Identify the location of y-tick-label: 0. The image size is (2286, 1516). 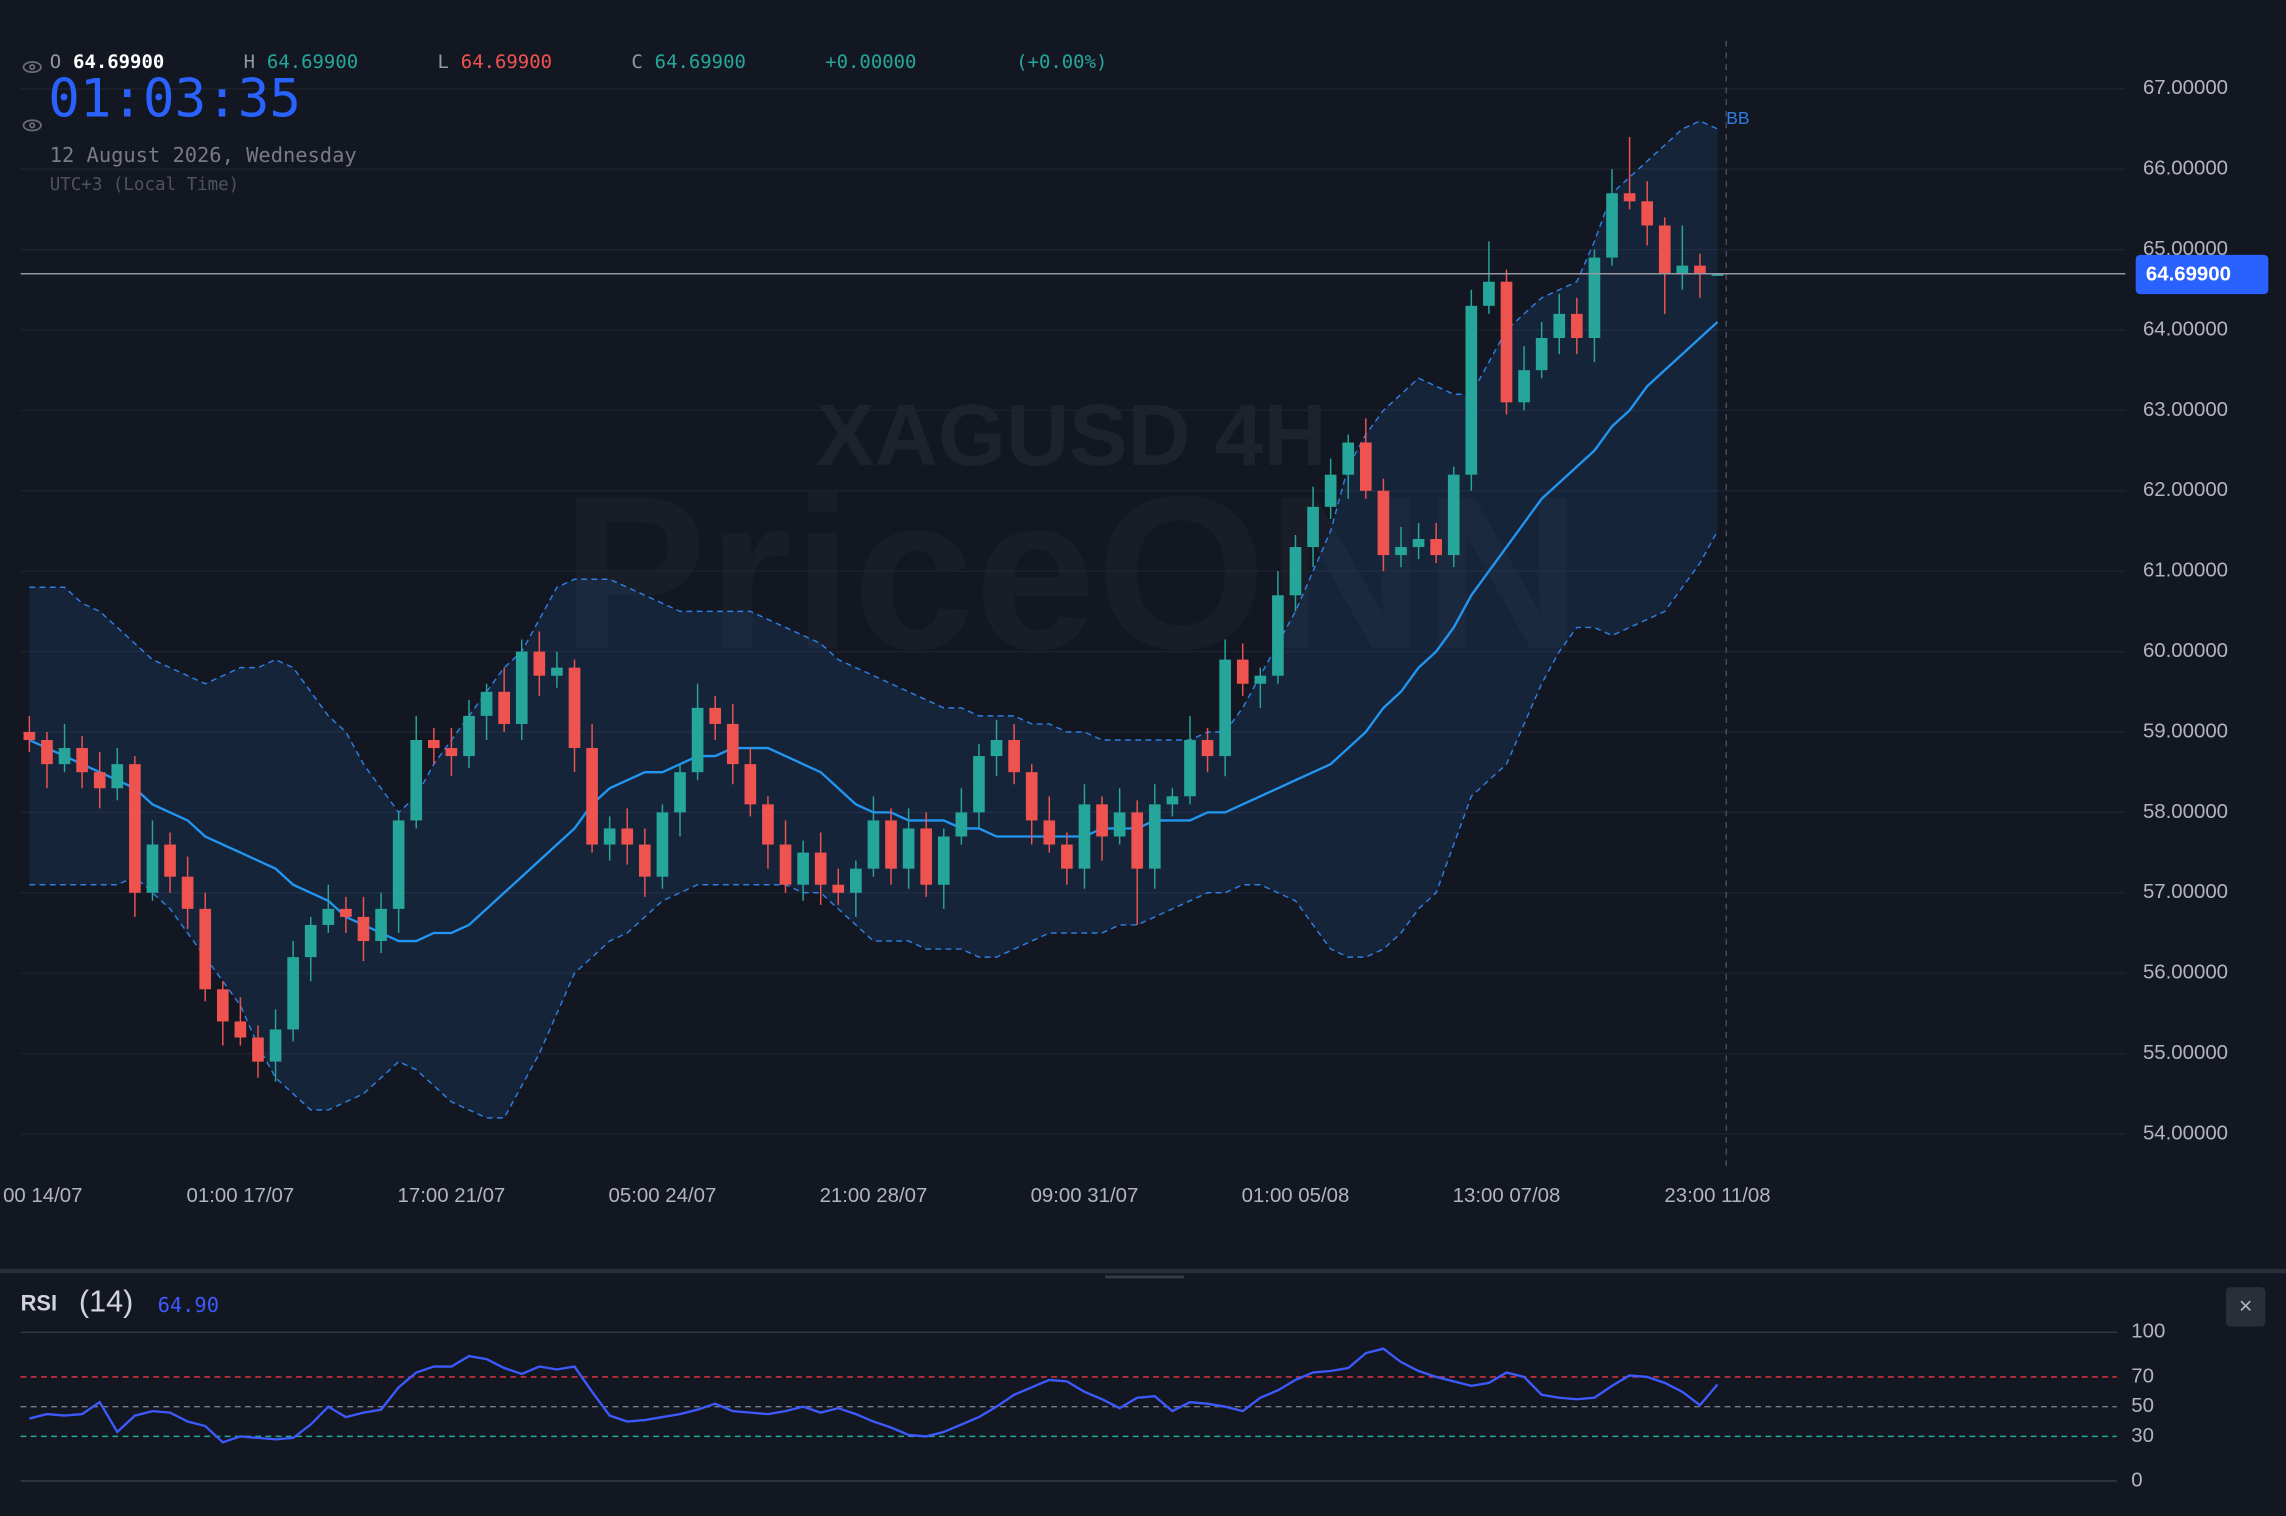
(2136, 1480).